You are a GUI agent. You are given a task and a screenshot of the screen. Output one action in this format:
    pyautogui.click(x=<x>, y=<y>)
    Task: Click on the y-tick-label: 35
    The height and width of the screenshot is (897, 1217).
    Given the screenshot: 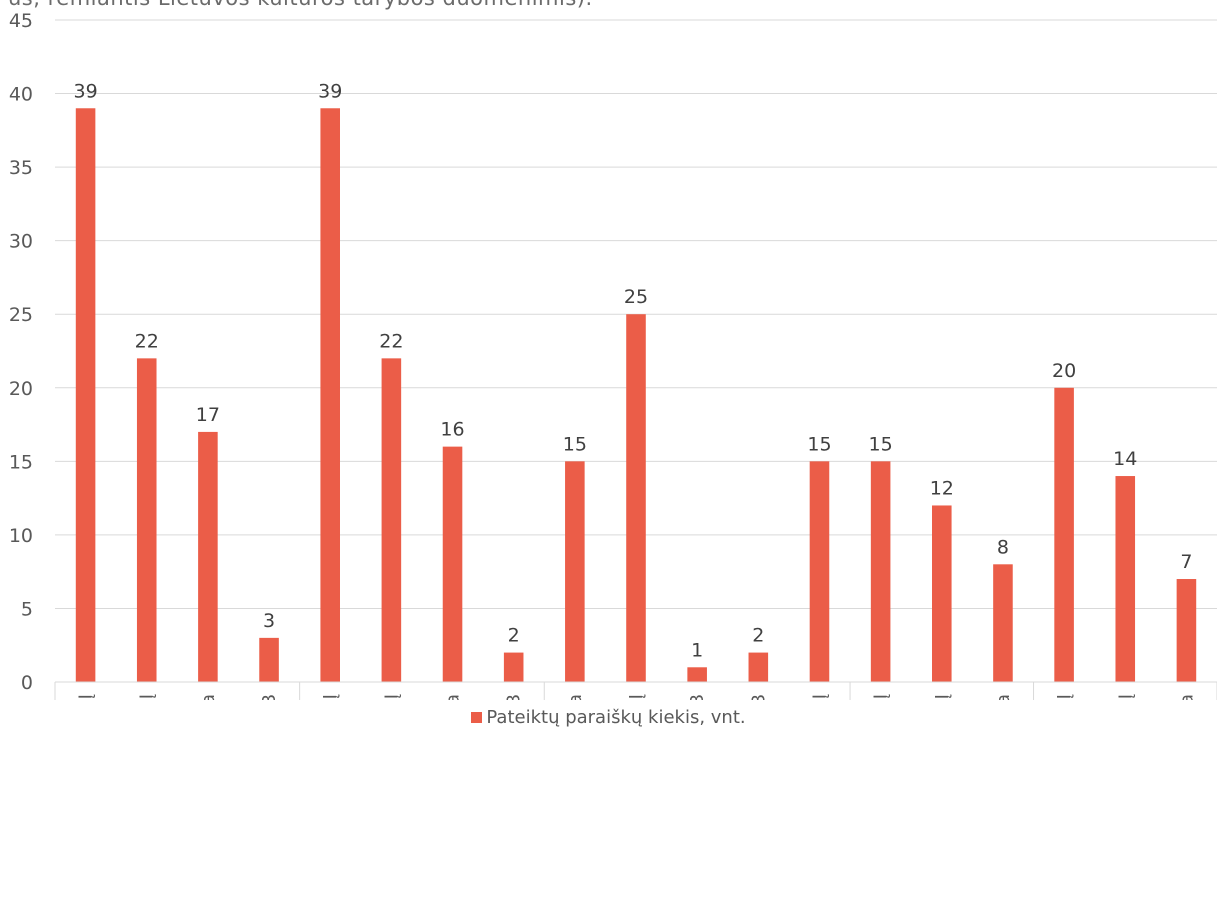 What is the action you would take?
    pyautogui.click(x=21, y=168)
    